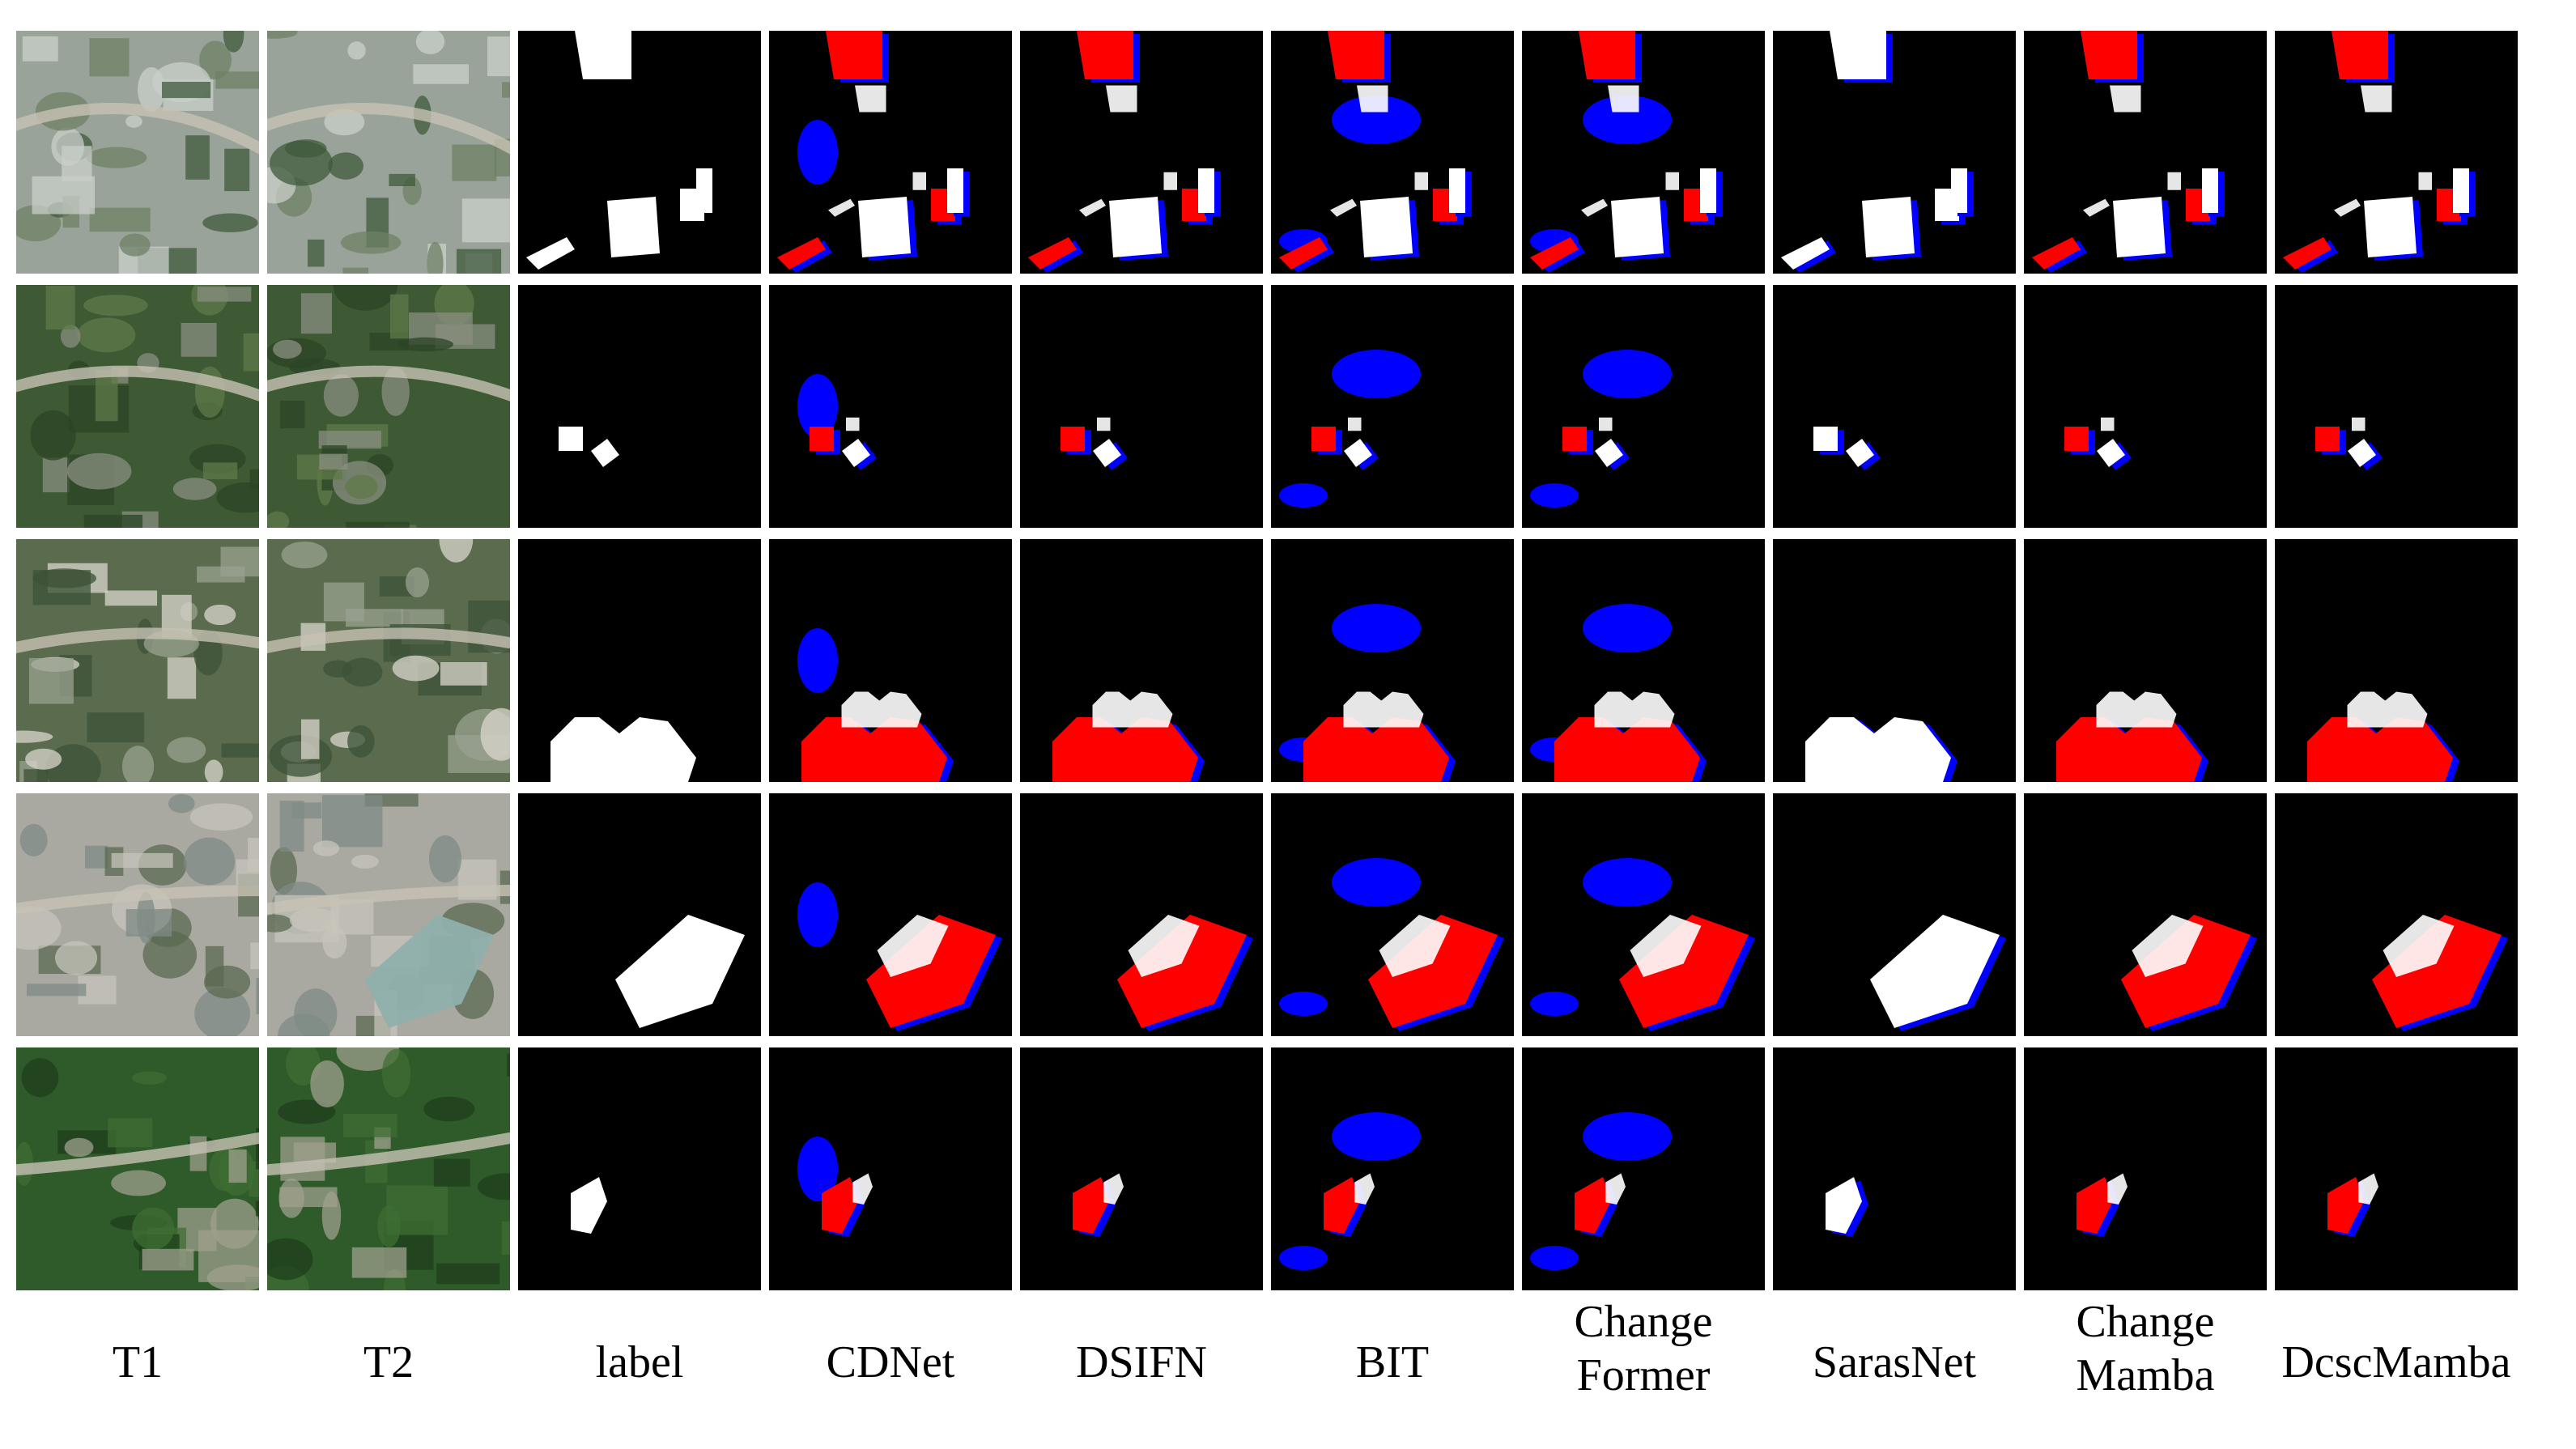 The height and width of the screenshot is (1449, 2576). I want to click on column-label-sarasnet: SarasNet, so click(1895, 1362).